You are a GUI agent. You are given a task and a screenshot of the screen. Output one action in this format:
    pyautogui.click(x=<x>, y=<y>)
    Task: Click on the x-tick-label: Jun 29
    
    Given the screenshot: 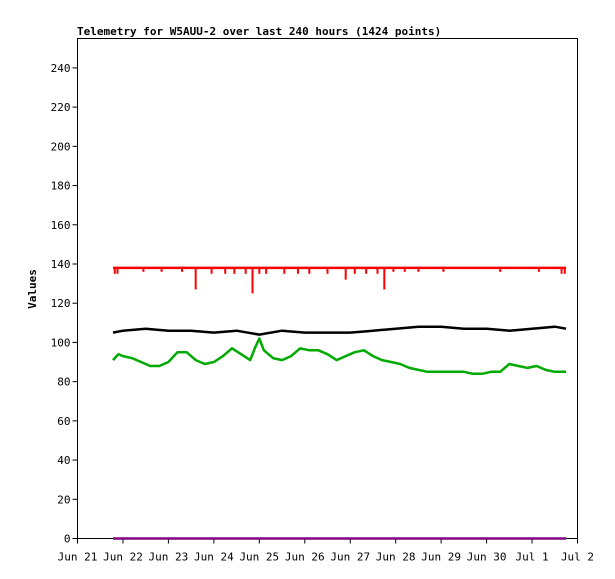 What is the action you would take?
    pyautogui.click(x=441, y=557)
    